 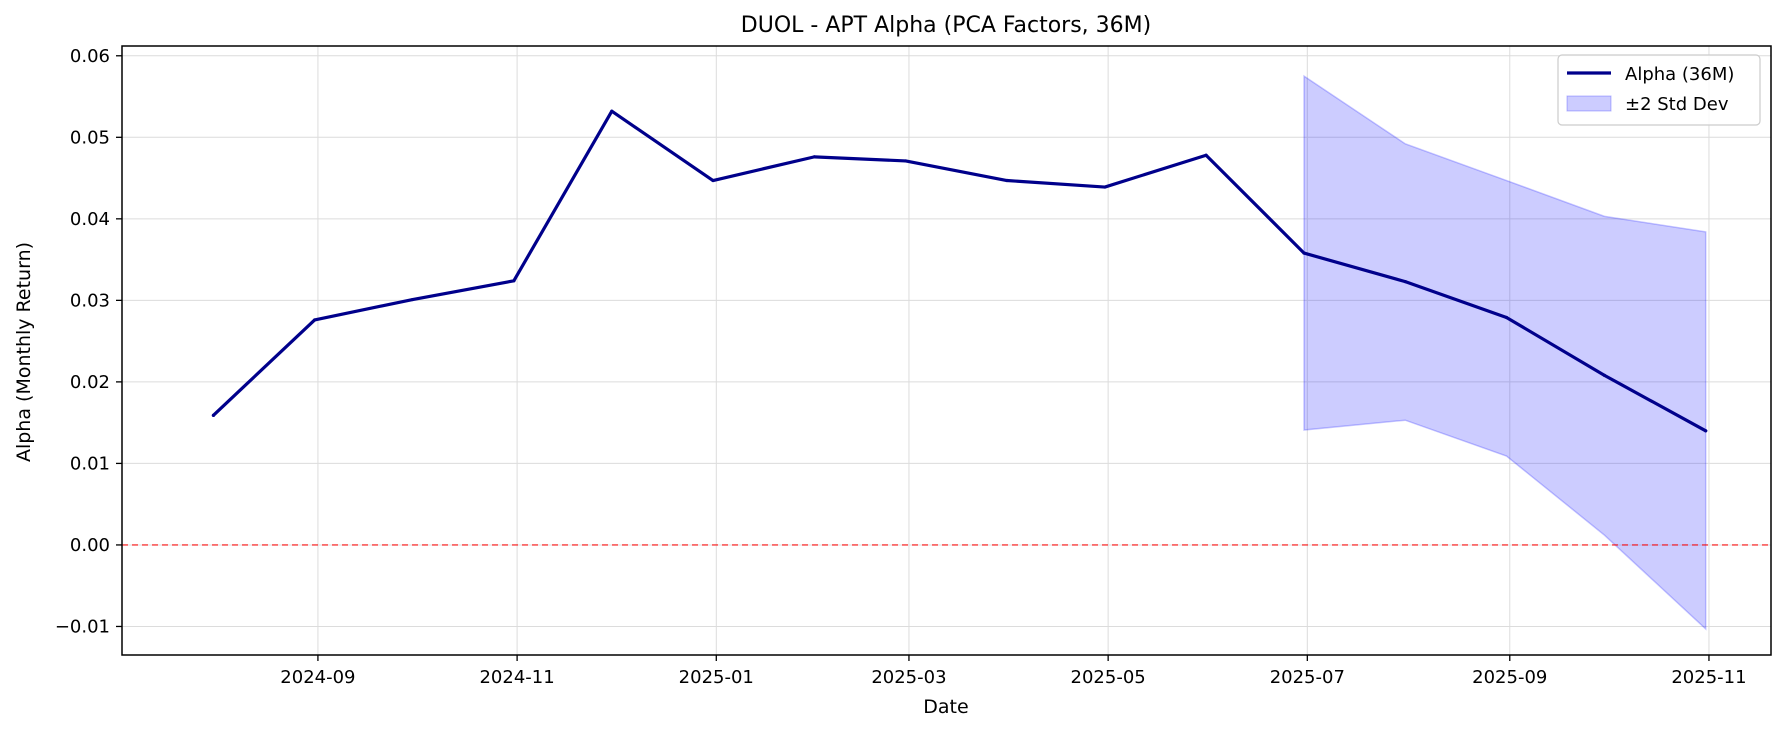 What do you see at coordinates (1108, 677) in the screenshot?
I see `x-tick-label: 2025-05` at bounding box center [1108, 677].